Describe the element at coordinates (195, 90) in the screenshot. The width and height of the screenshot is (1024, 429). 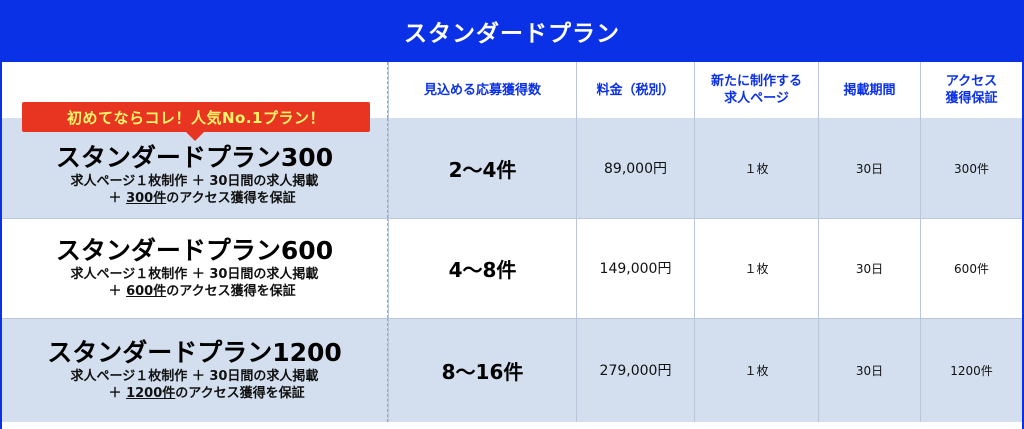
I see `header-plan-blank` at that location.